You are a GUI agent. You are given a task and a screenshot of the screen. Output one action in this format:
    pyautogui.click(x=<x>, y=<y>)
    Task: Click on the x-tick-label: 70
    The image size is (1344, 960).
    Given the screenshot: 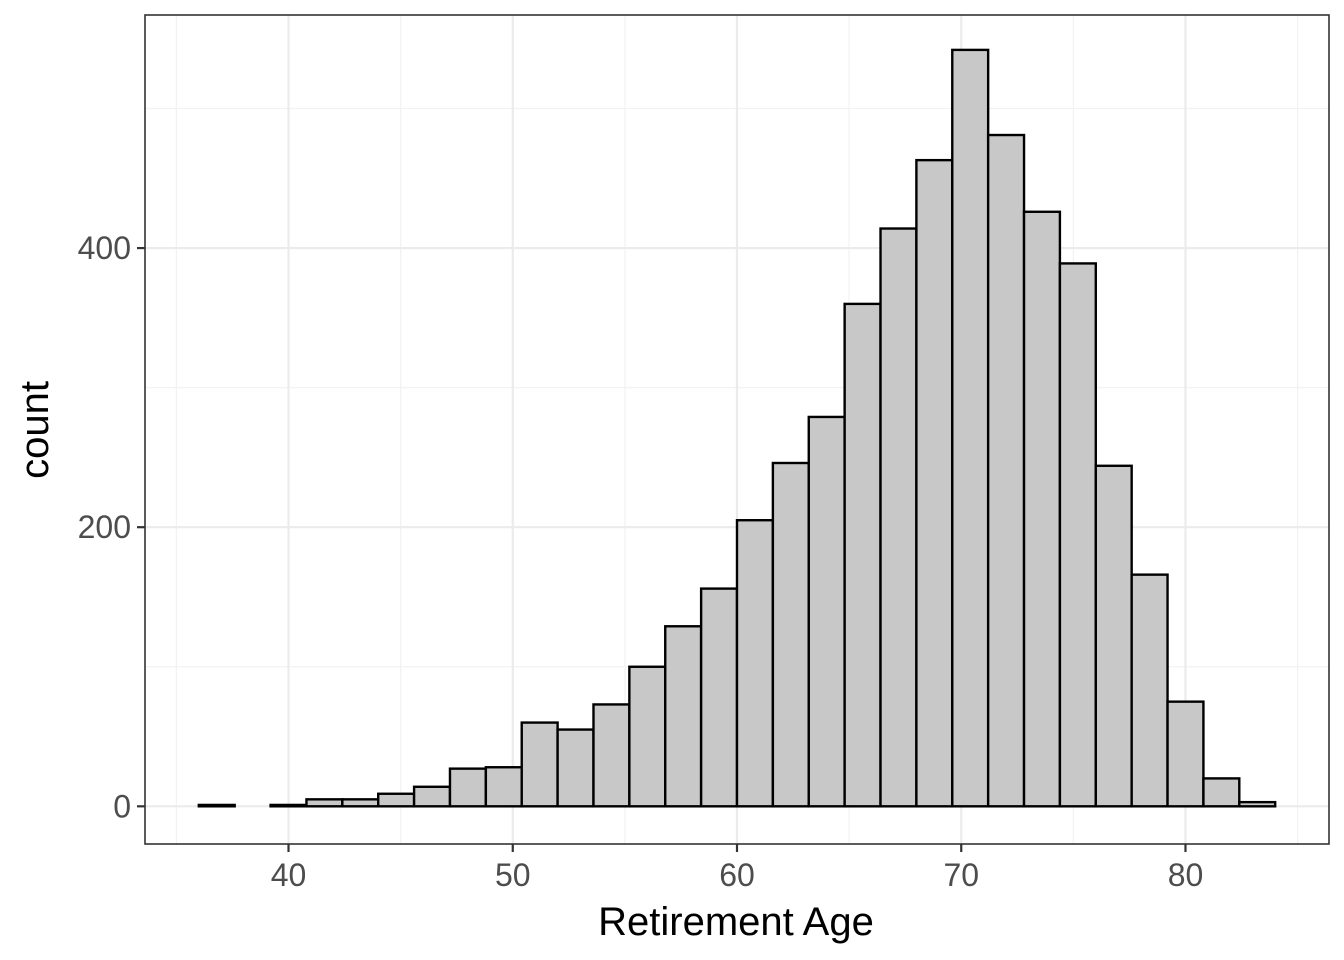 What is the action you would take?
    pyautogui.click(x=961, y=875)
    